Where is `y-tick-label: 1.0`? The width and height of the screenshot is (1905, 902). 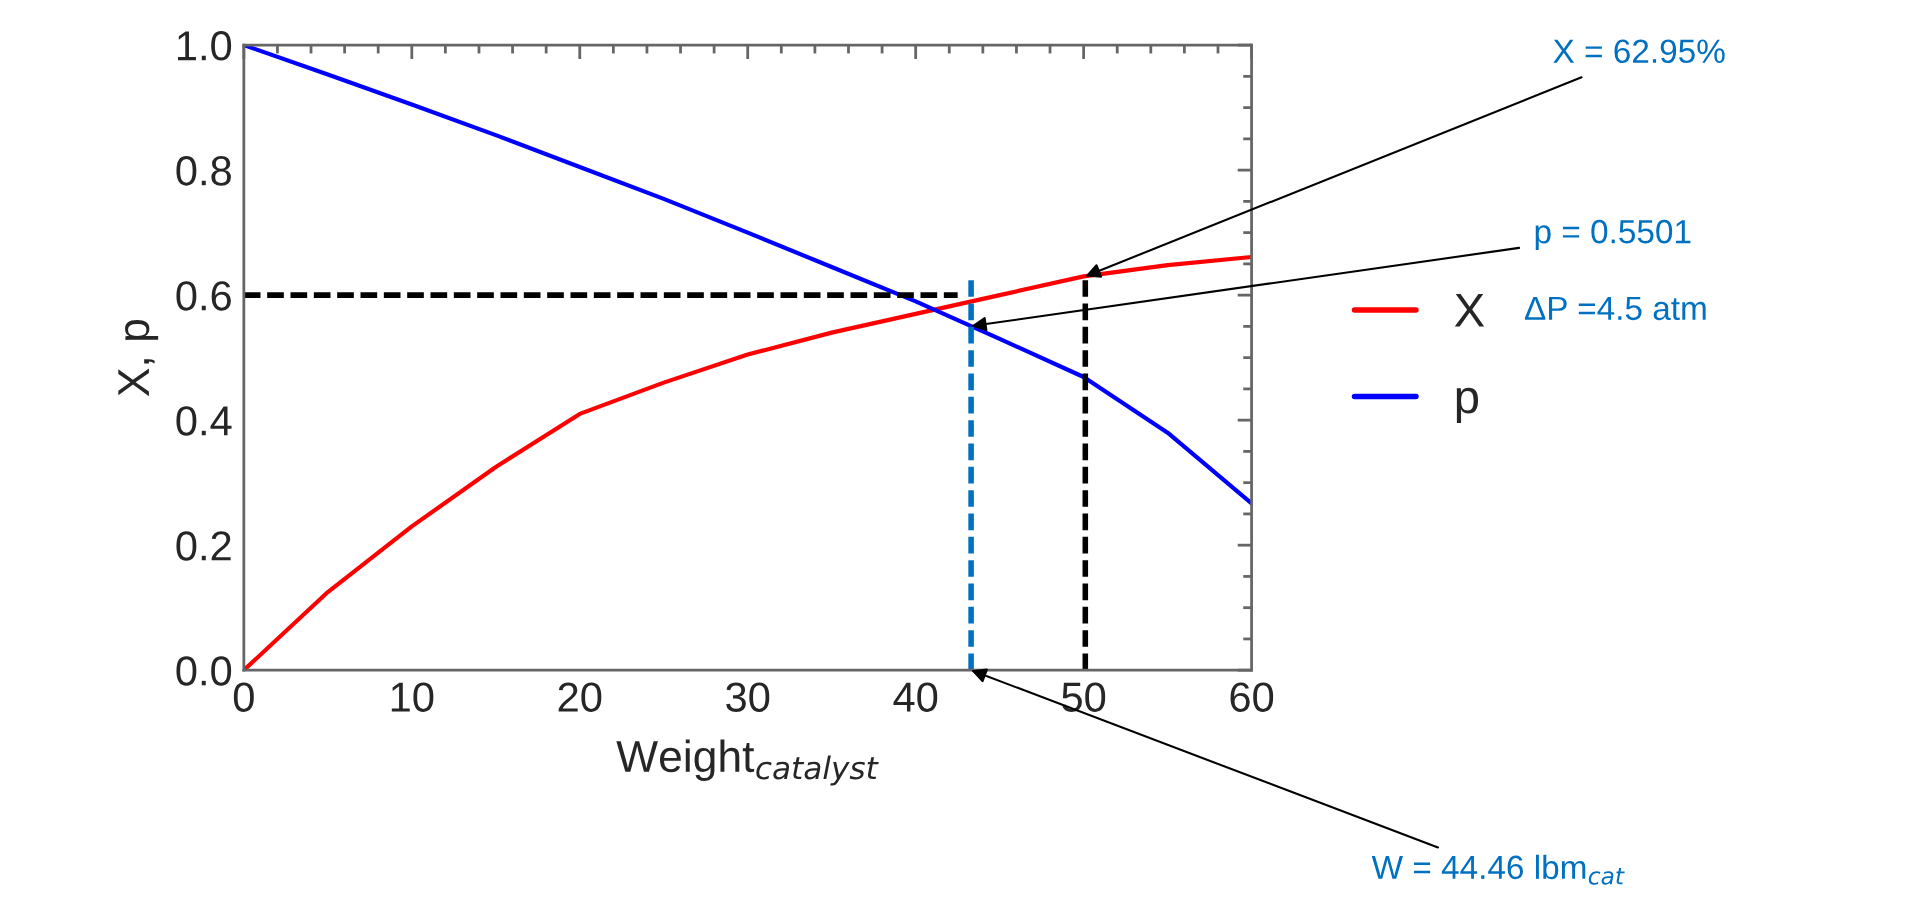 y-tick-label: 1.0 is located at coordinates (204, 46).